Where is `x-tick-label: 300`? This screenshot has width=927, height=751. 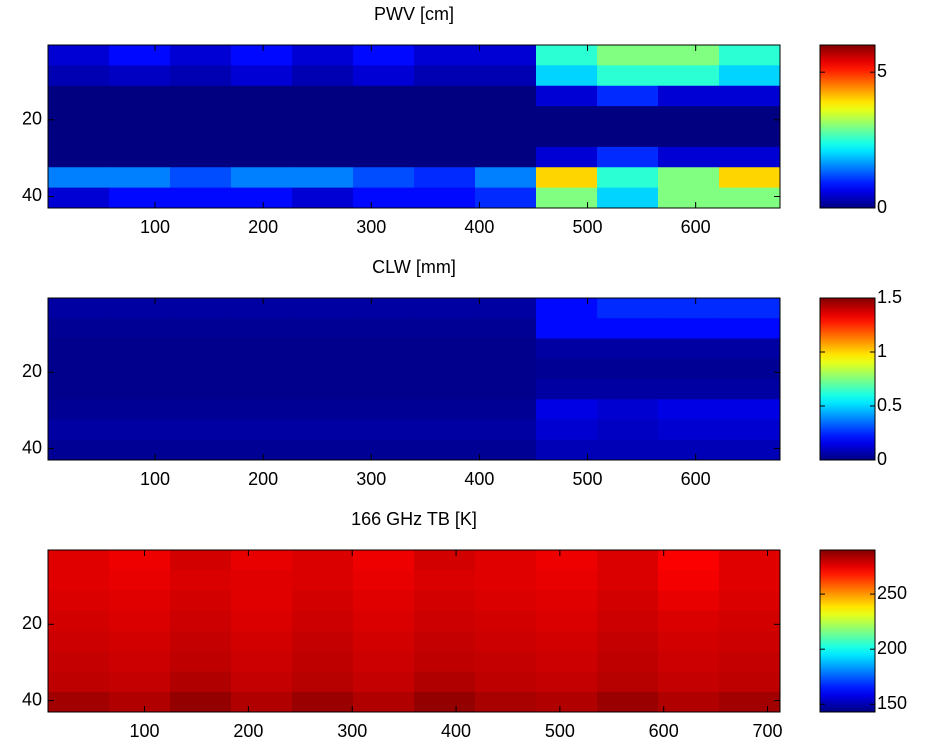
x-tick-label: 300 is located at coordinates (371, 227).